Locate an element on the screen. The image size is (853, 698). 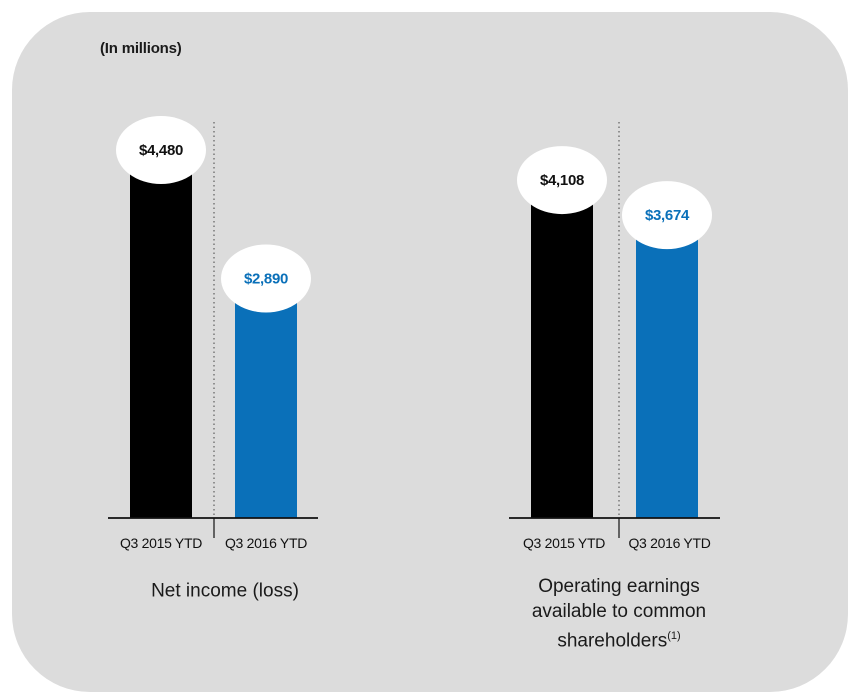
value-label: $3,674 is located at coordinates (667, 215).